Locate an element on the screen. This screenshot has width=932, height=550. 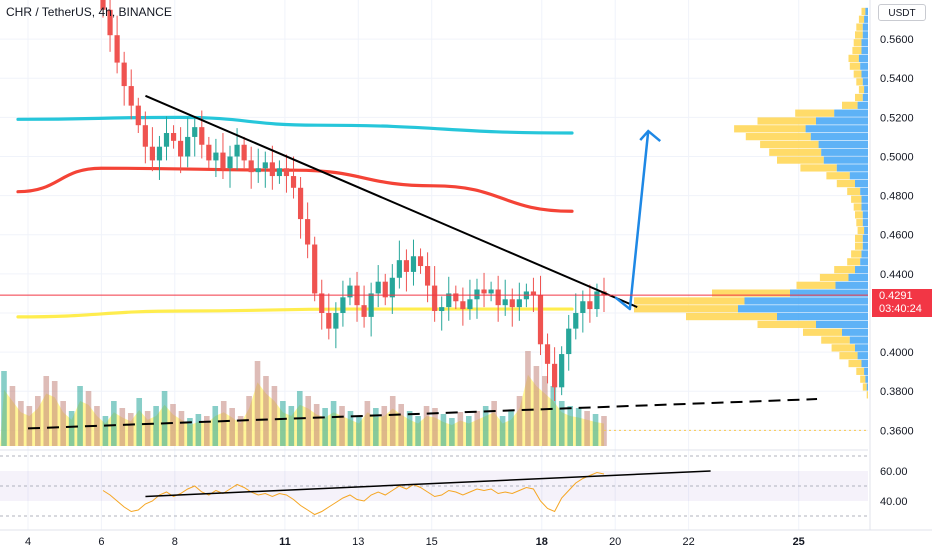
time-tick-label: 20 is located at coordinates (615, 542).